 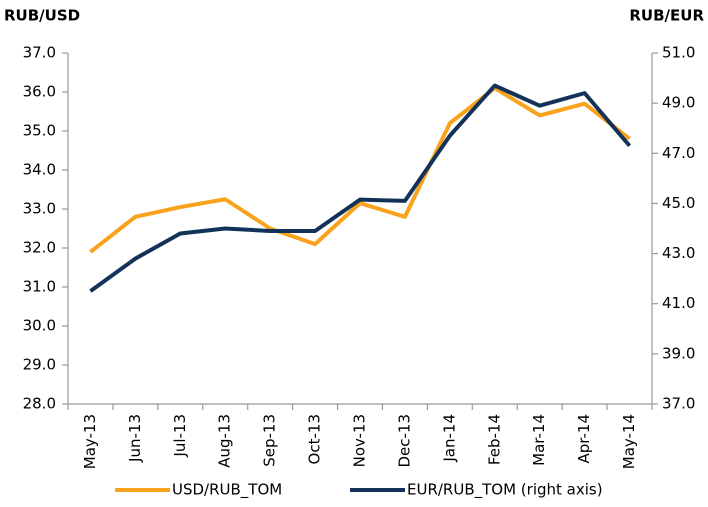 What do you see at coordinates (39, 365) in the screenshot?
I see `y-tick-label: 29.0` at bounding box center [39, 365].